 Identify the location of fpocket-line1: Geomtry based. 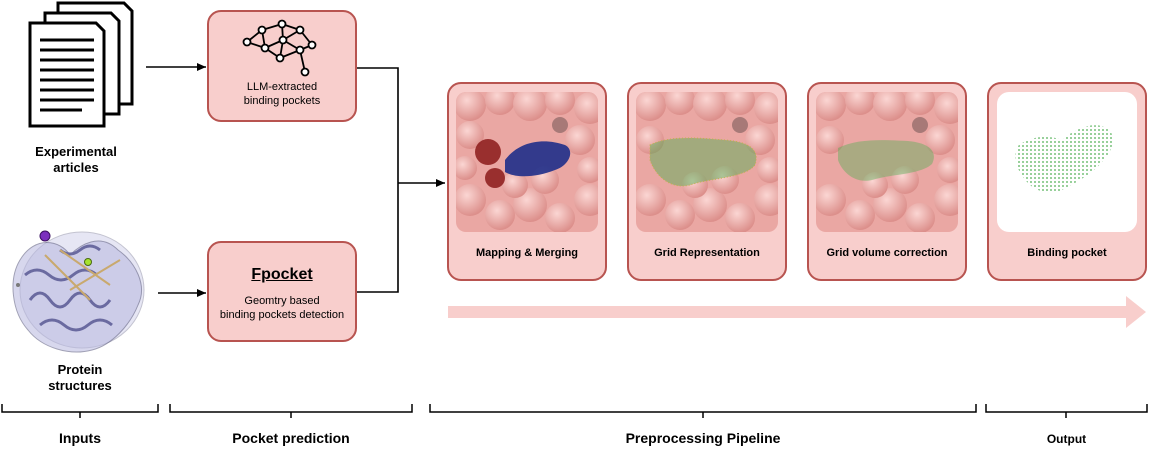
(282, 301).